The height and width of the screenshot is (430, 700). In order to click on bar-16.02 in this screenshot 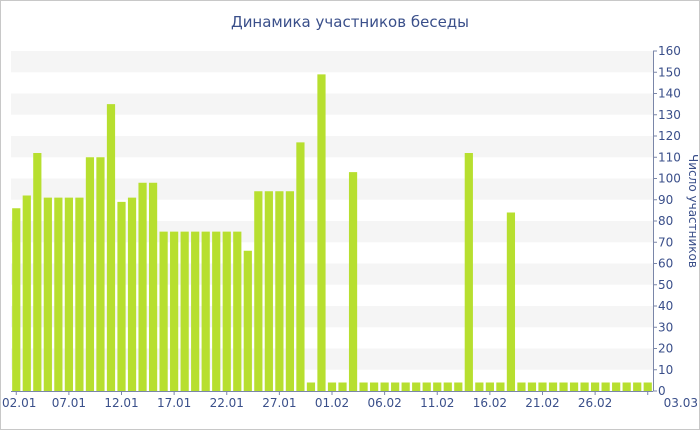, I will do `click(489, 386)`.